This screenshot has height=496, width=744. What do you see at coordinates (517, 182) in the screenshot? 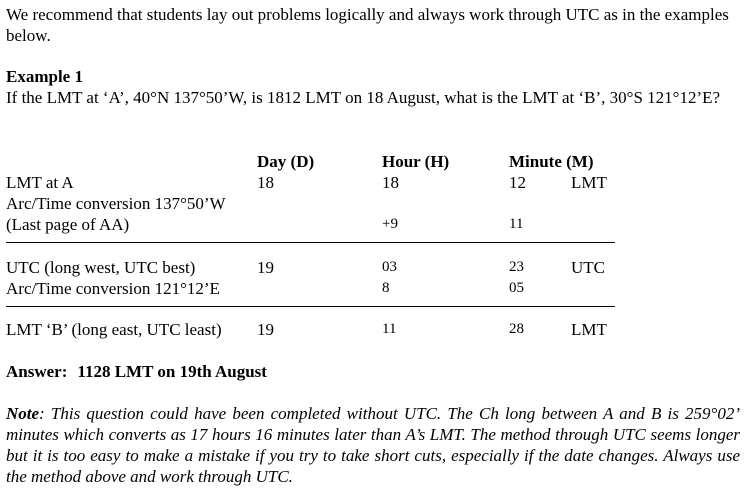
I see `row-minute: 12` at bounding box center [517, 182].